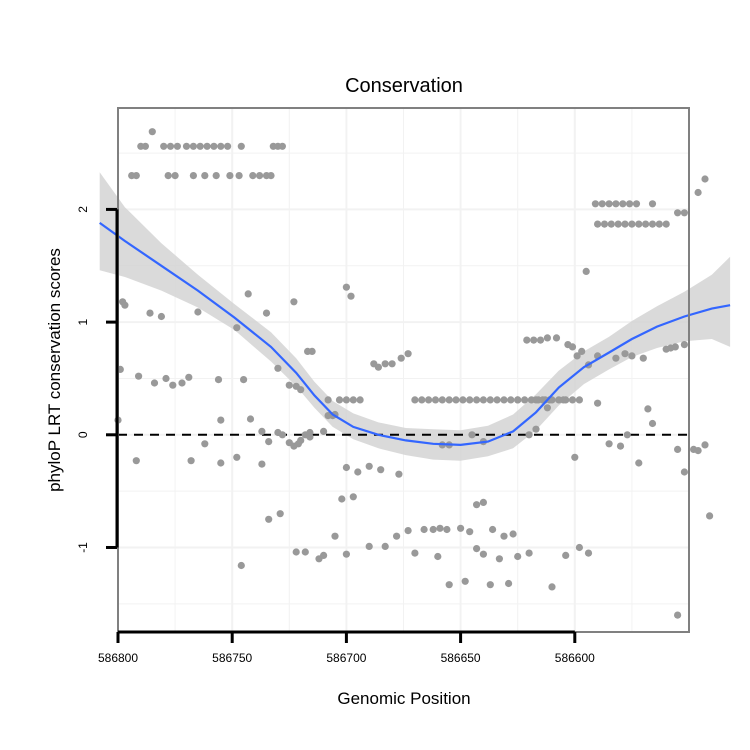  What do you see at coordinates (403, 698) in the screenshot?
I see `x-axis-title: Genomic Position` at bounding box center [403, 698].